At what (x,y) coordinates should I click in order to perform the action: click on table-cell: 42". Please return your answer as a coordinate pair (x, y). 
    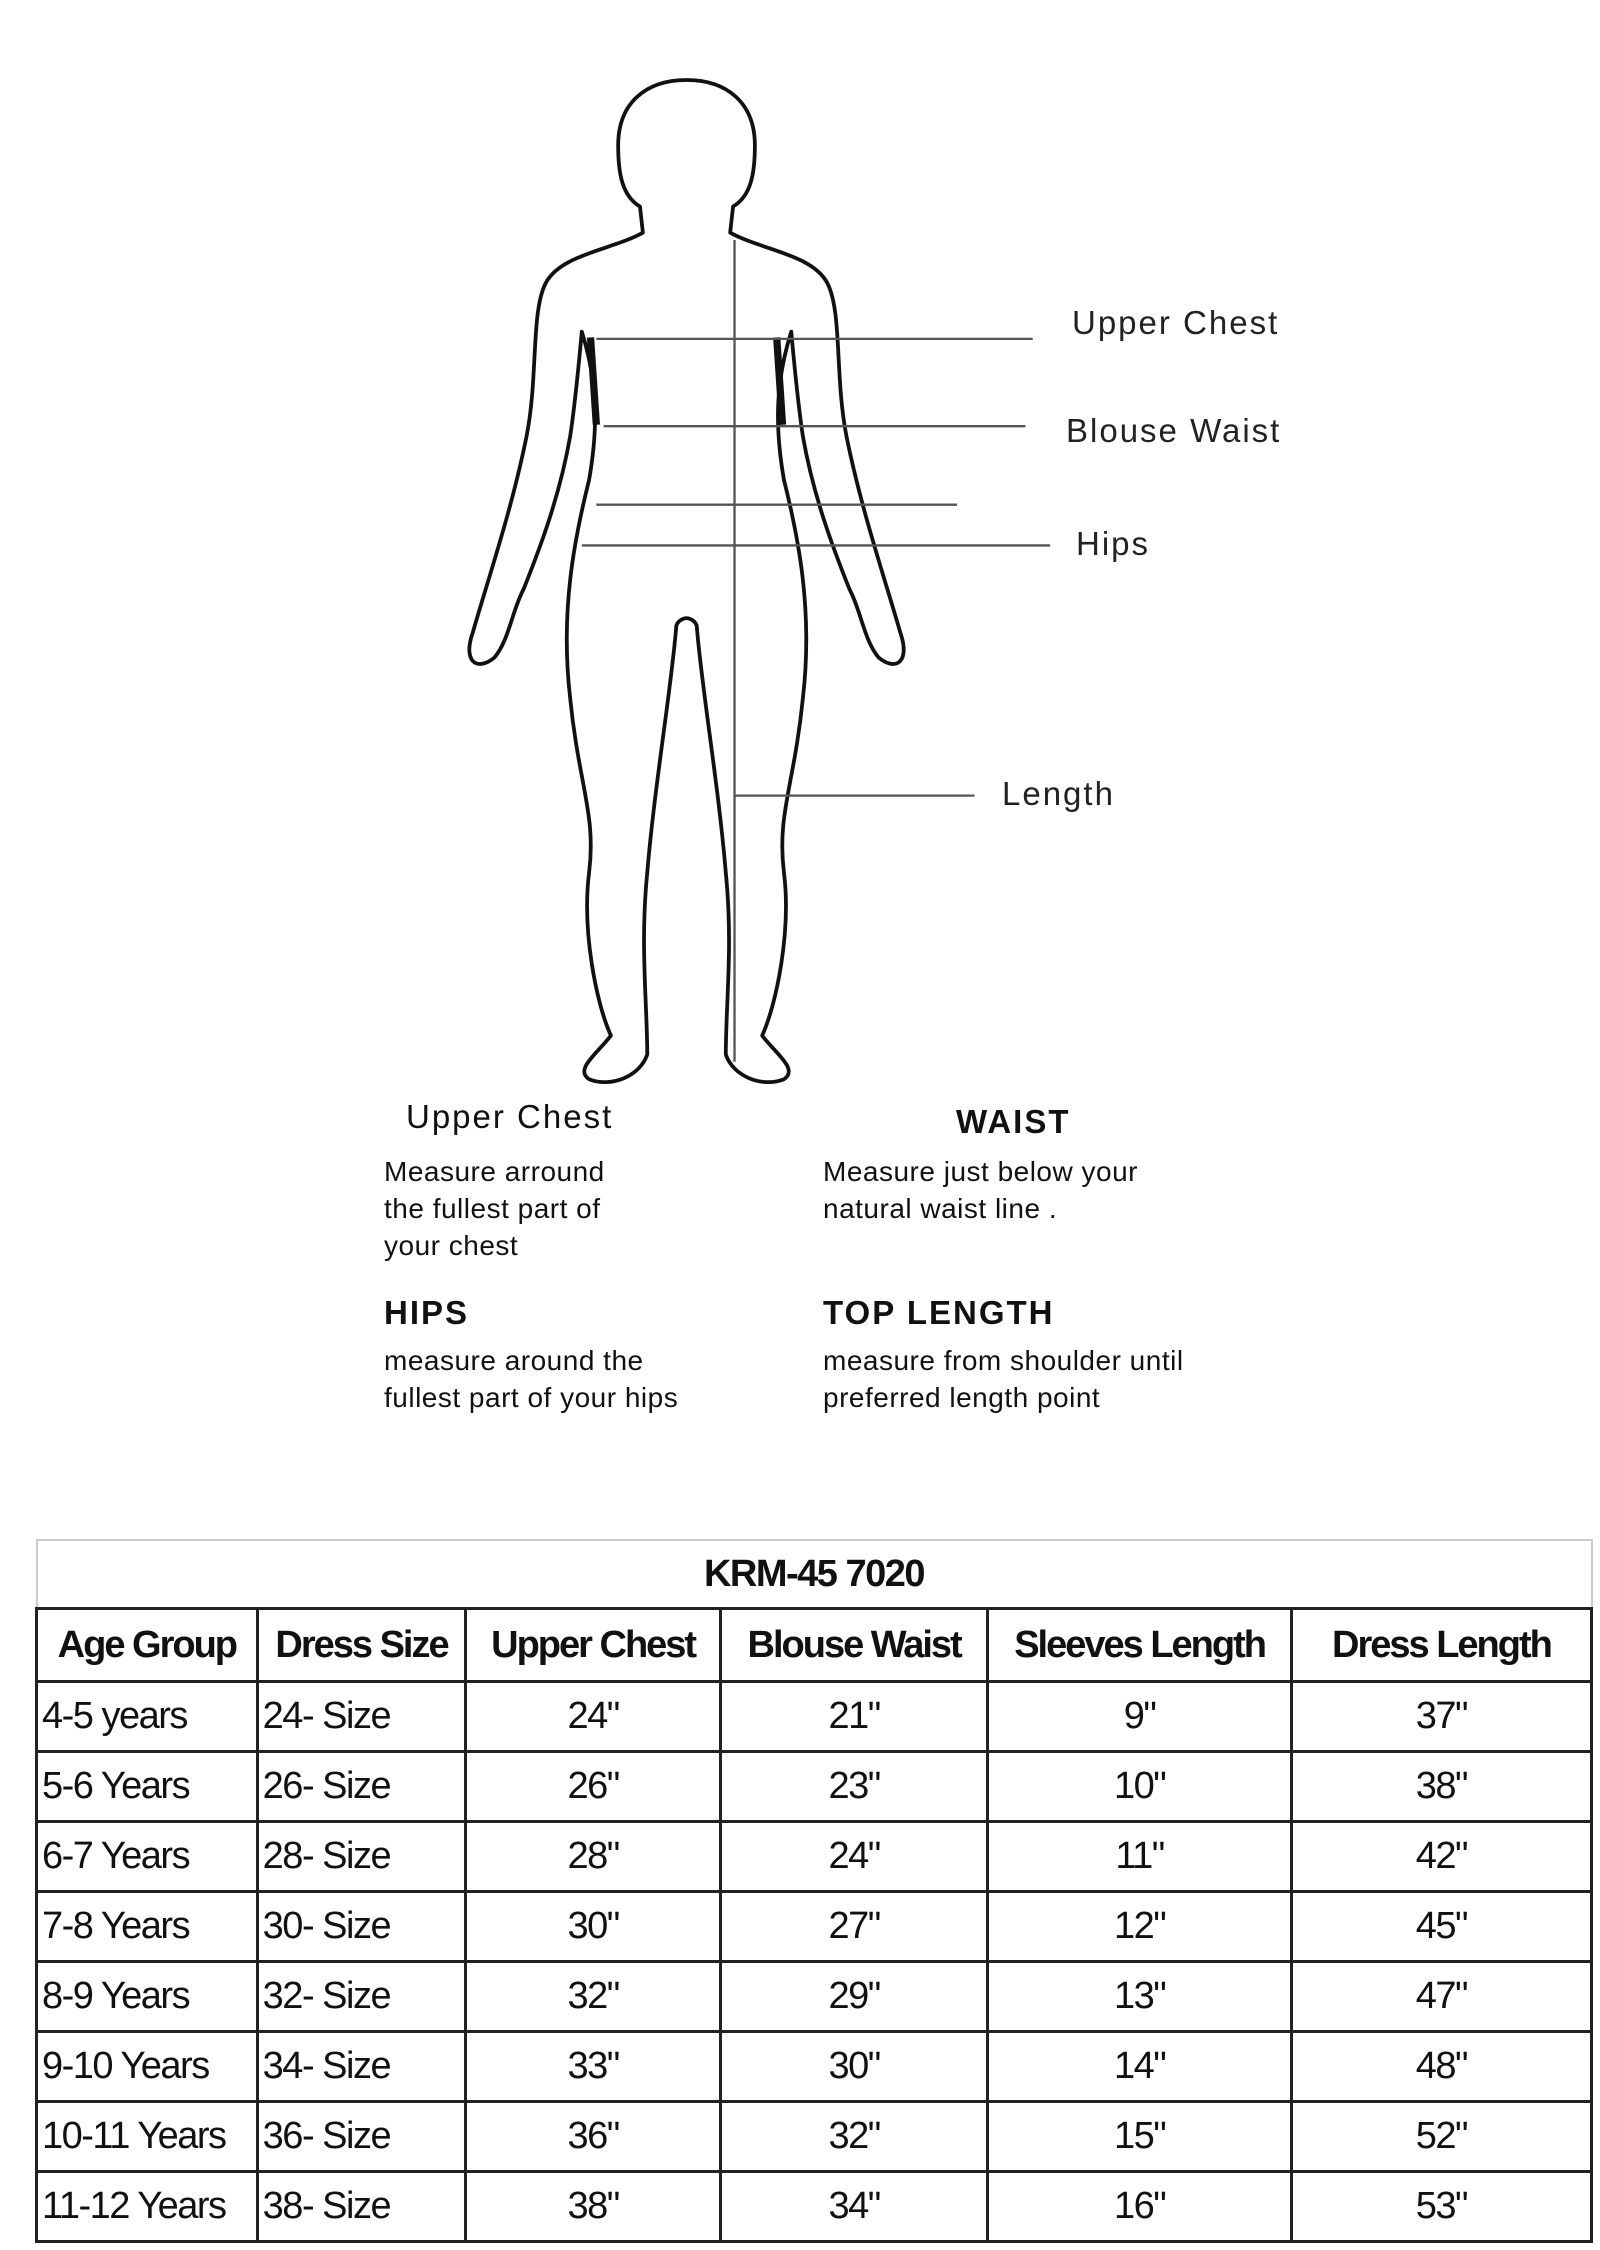
    Looking at the image, I should click on (1441, 1856).